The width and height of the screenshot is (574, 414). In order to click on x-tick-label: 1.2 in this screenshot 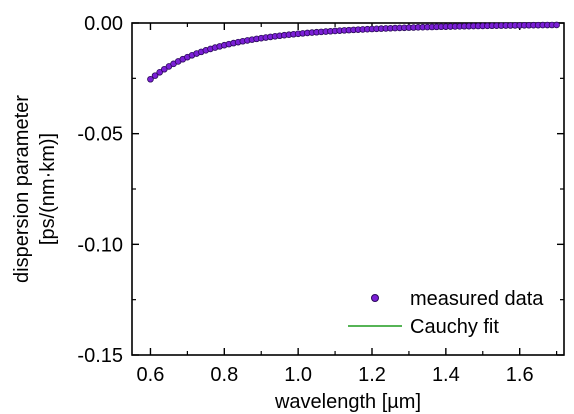, I will do `click(372, 375)`.